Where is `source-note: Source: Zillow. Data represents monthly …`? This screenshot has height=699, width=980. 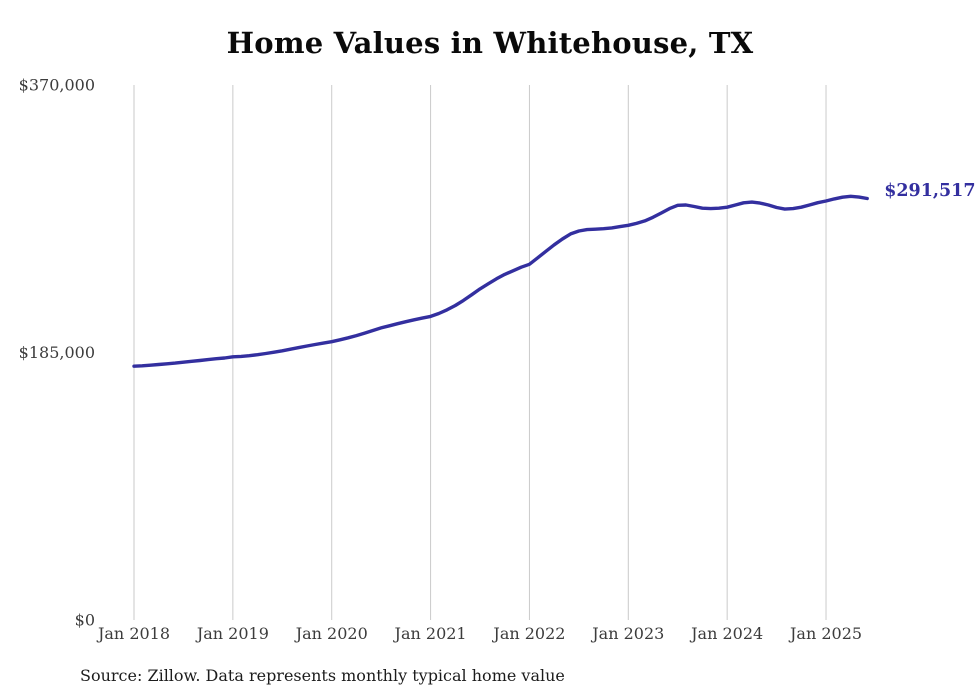
source-note: Source: Zillow. Data represents monthly … is located at coordinates (322, 675).